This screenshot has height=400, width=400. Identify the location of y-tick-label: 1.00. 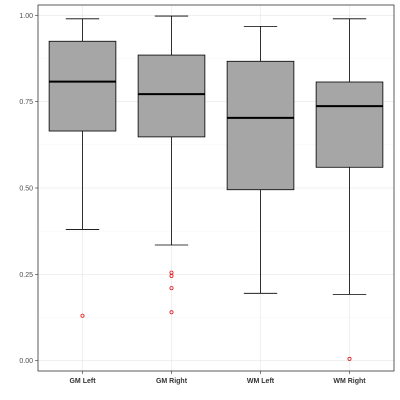
(26, 16).